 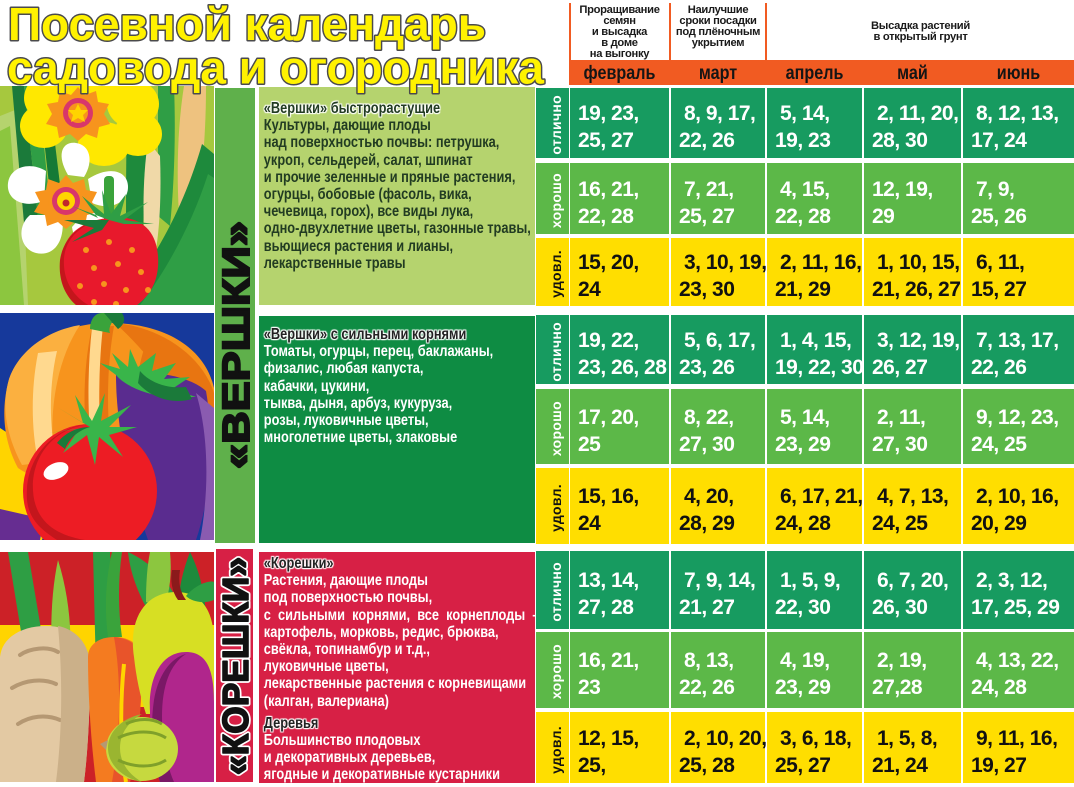 What do you see at coordinates (276, 68) in the screenshot?
I see `svg-text: садовода и огородника` at bounding box center [276, 68].